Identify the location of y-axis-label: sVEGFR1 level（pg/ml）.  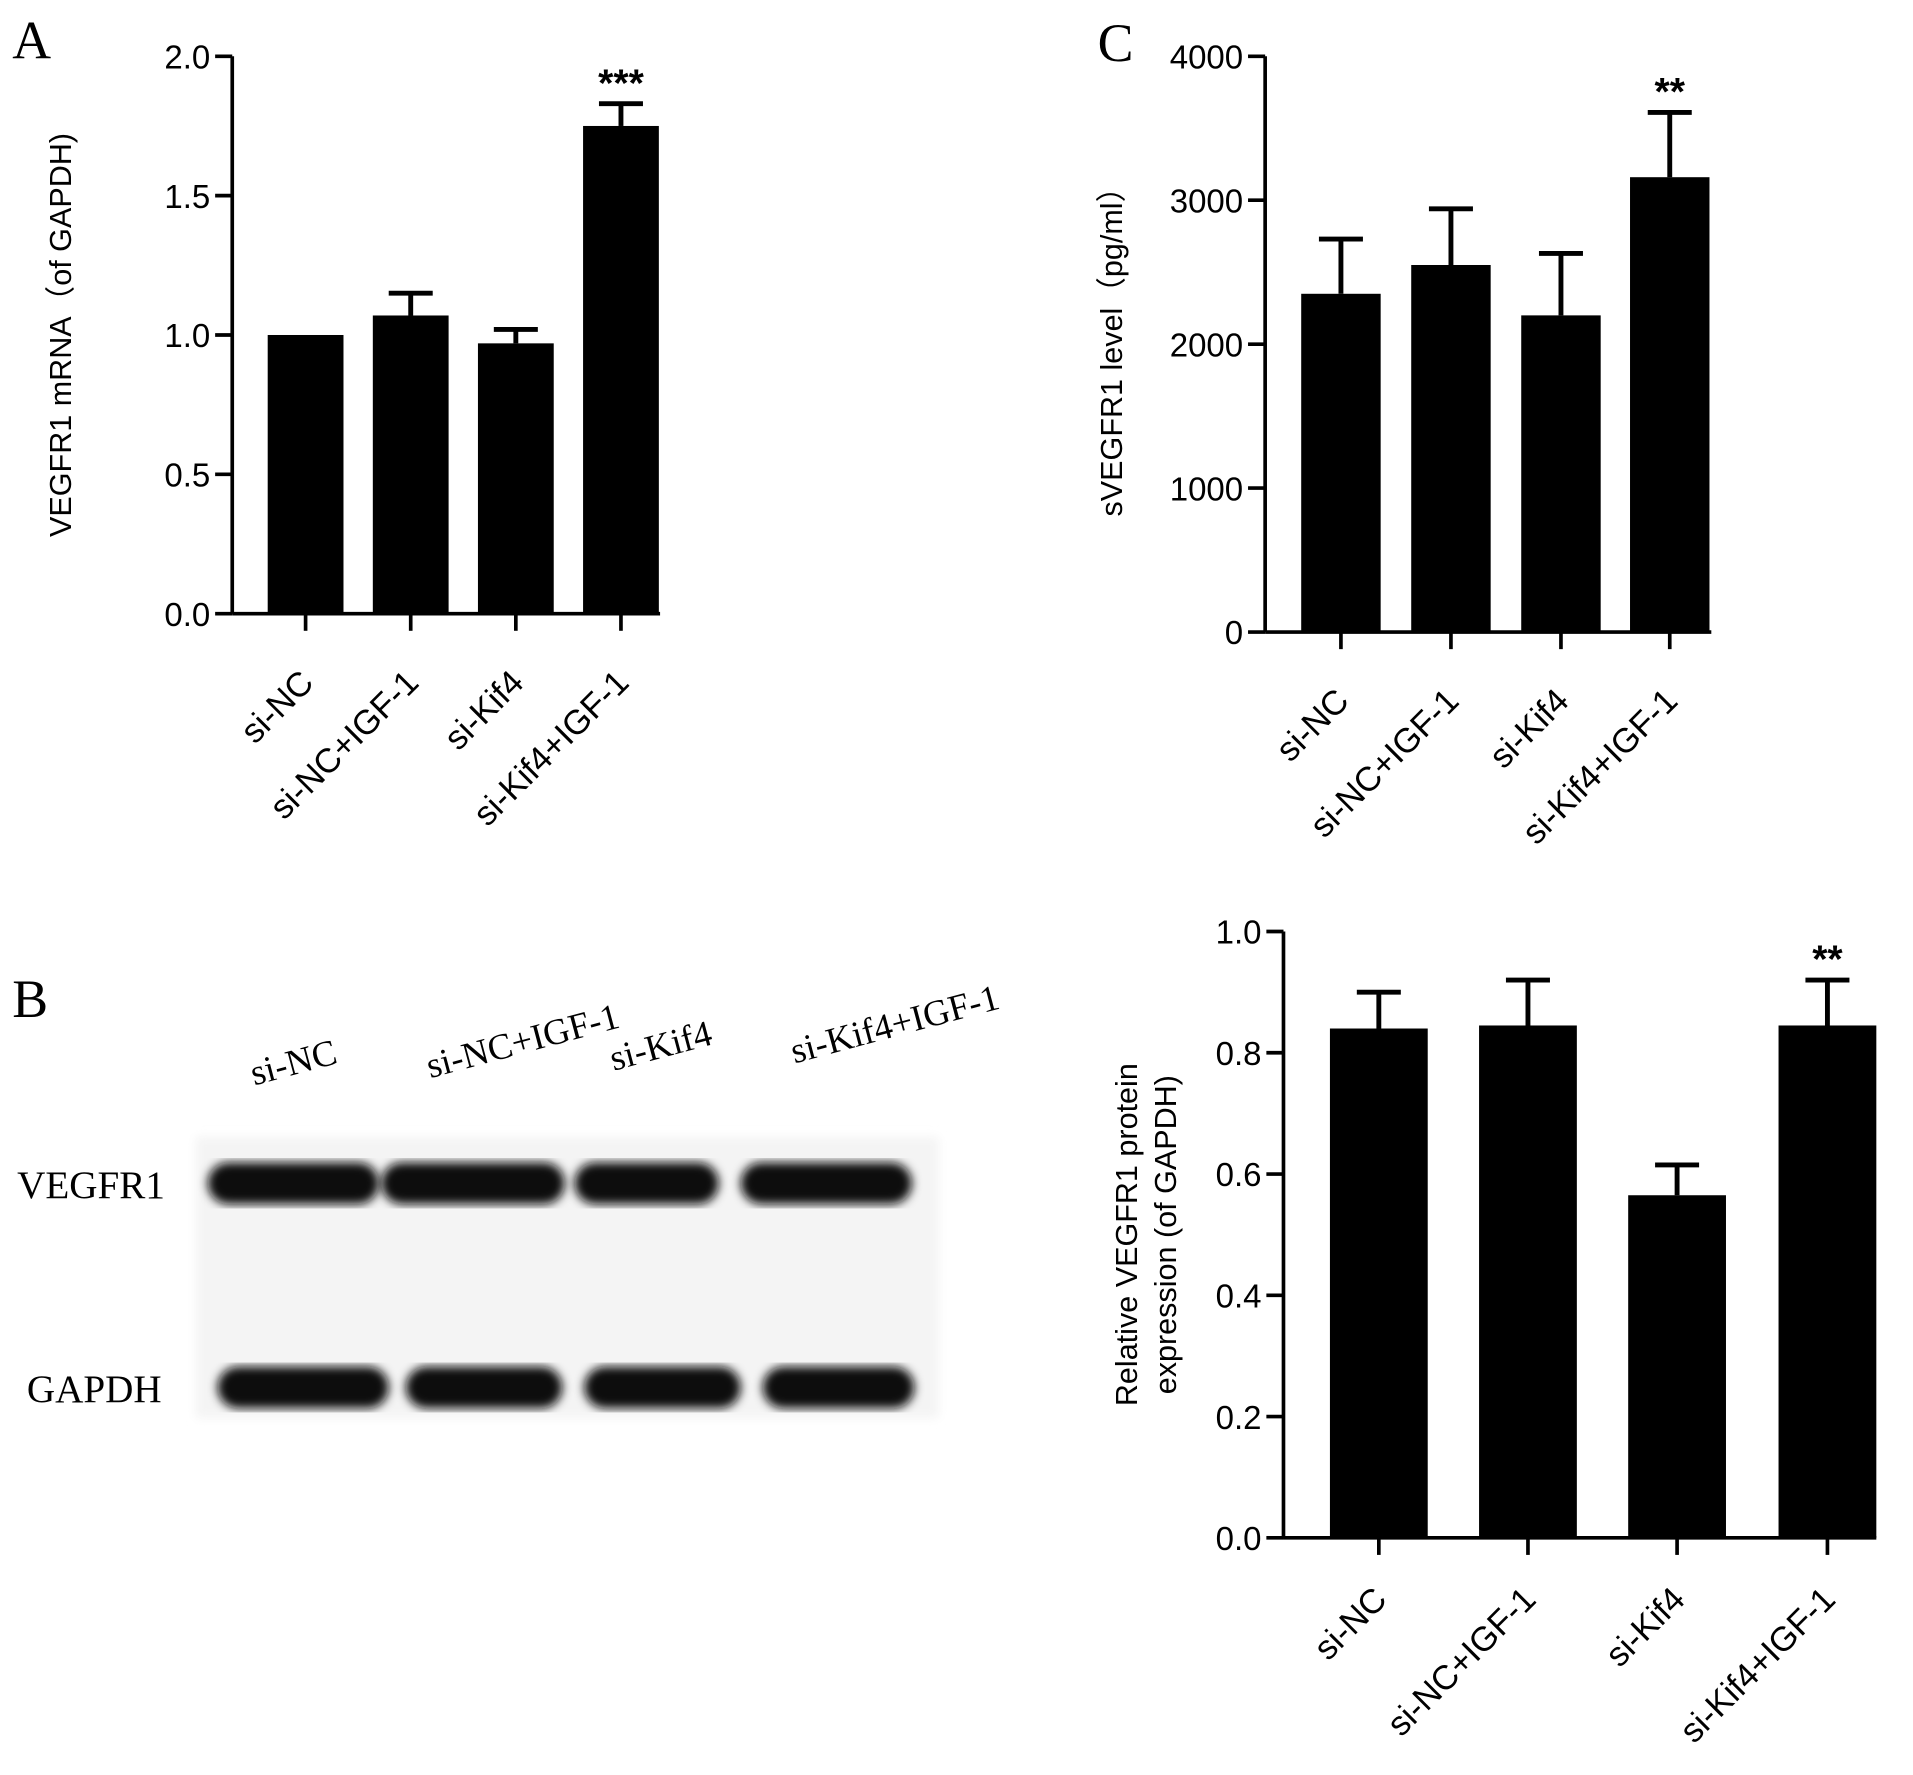
(1112, 344).